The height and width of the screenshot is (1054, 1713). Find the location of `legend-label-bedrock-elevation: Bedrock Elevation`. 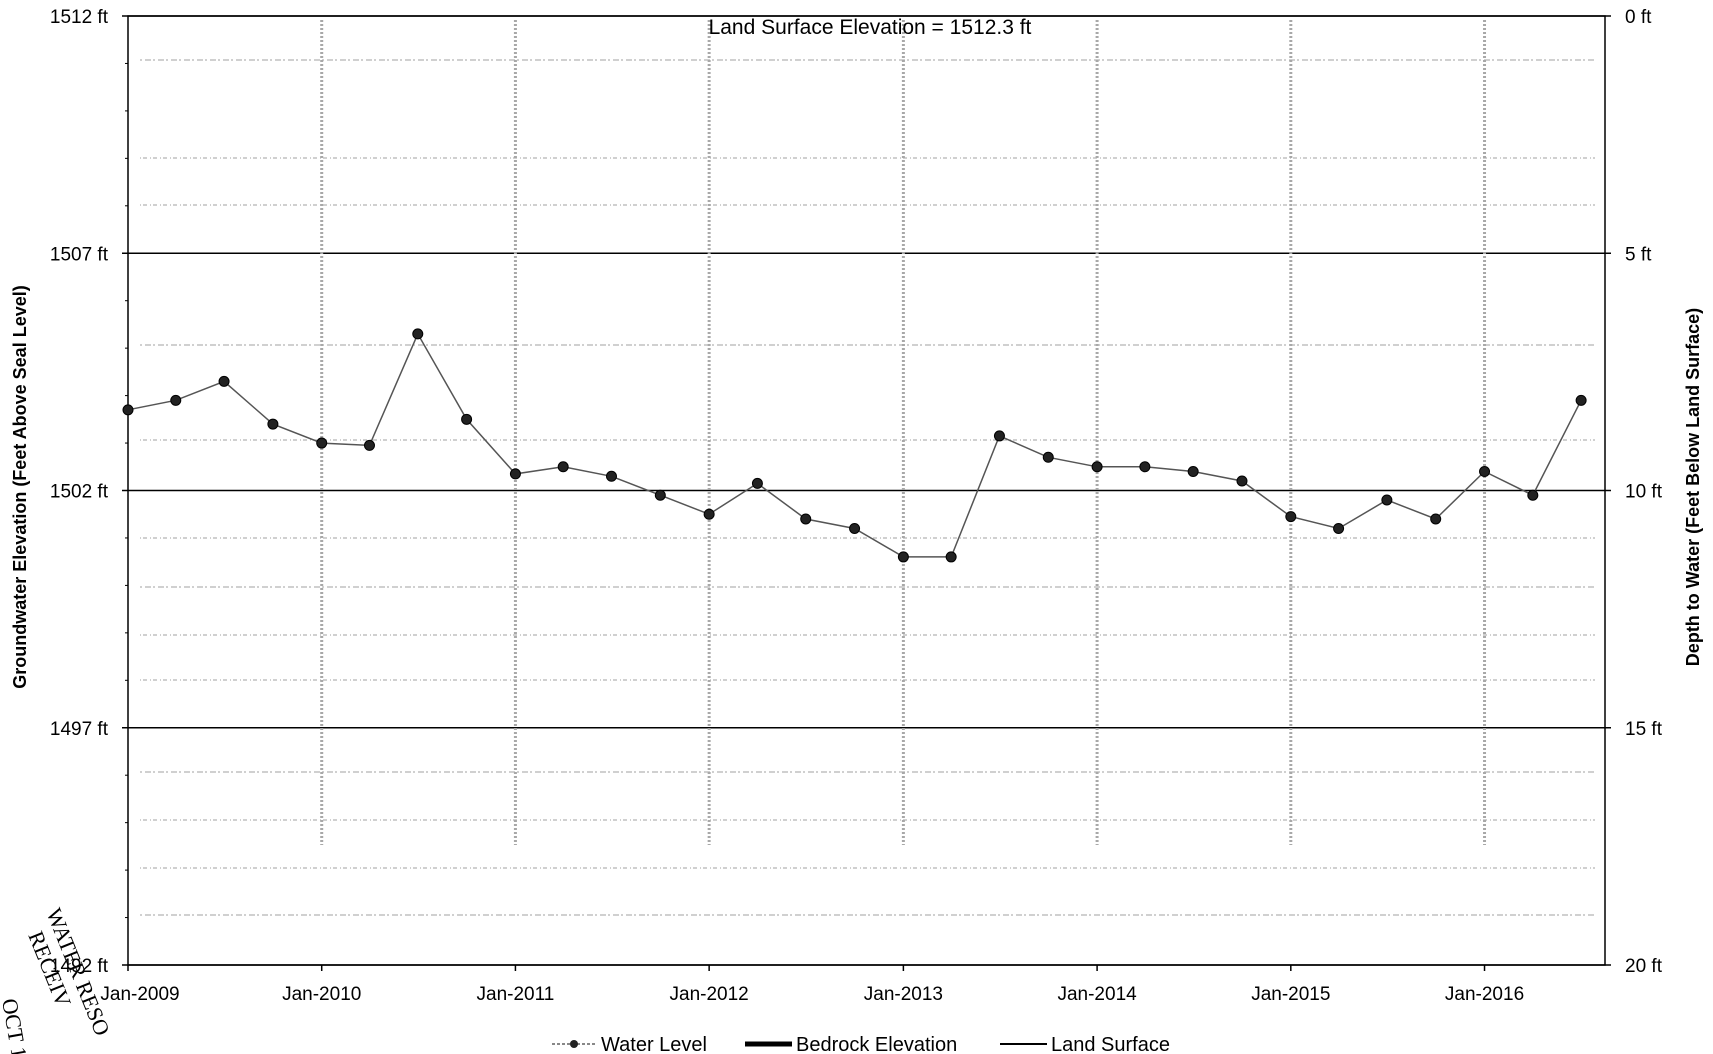

legend-label-bedrock-elevation: Bedrock Elevation is located at coordinates (876, 1044).